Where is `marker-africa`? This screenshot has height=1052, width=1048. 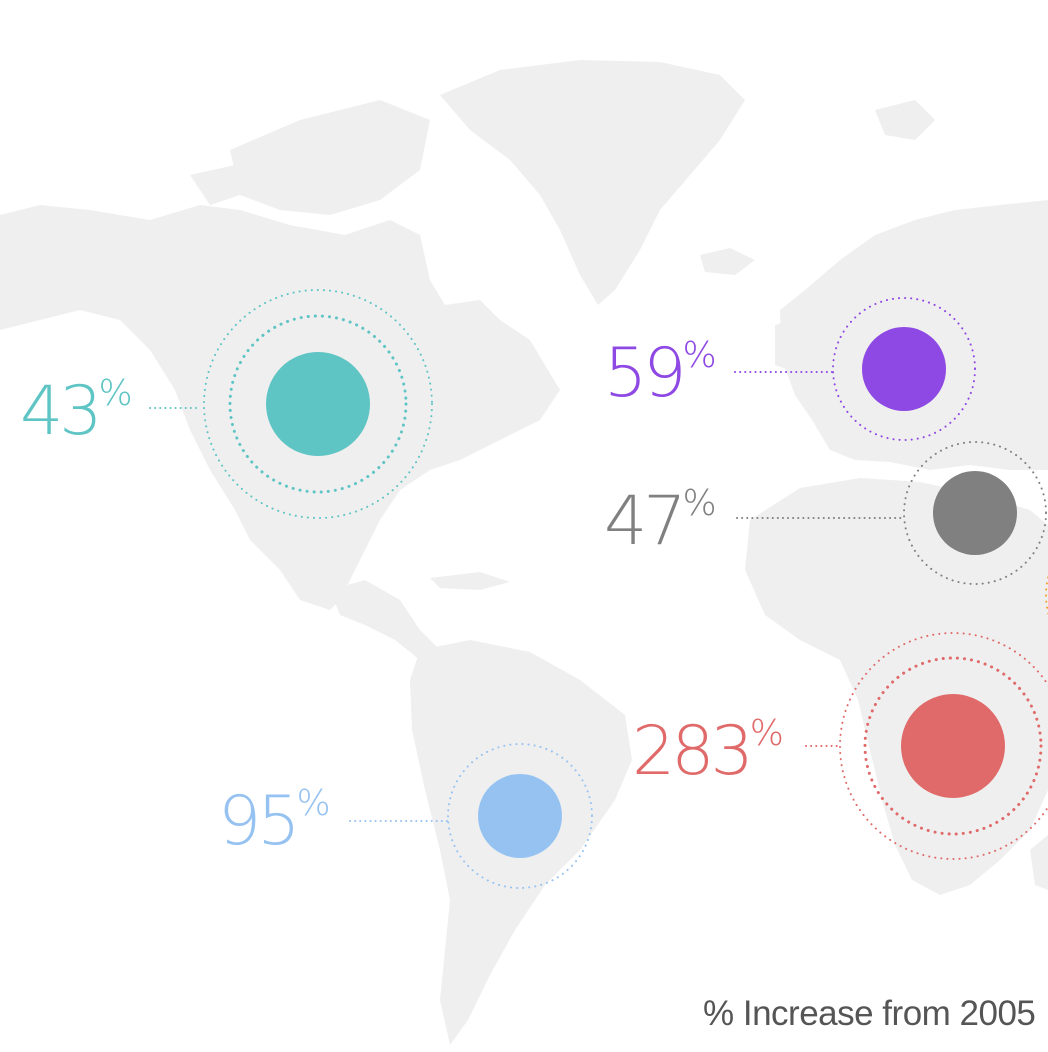
marker-africa is located at coordinates (926, 746).